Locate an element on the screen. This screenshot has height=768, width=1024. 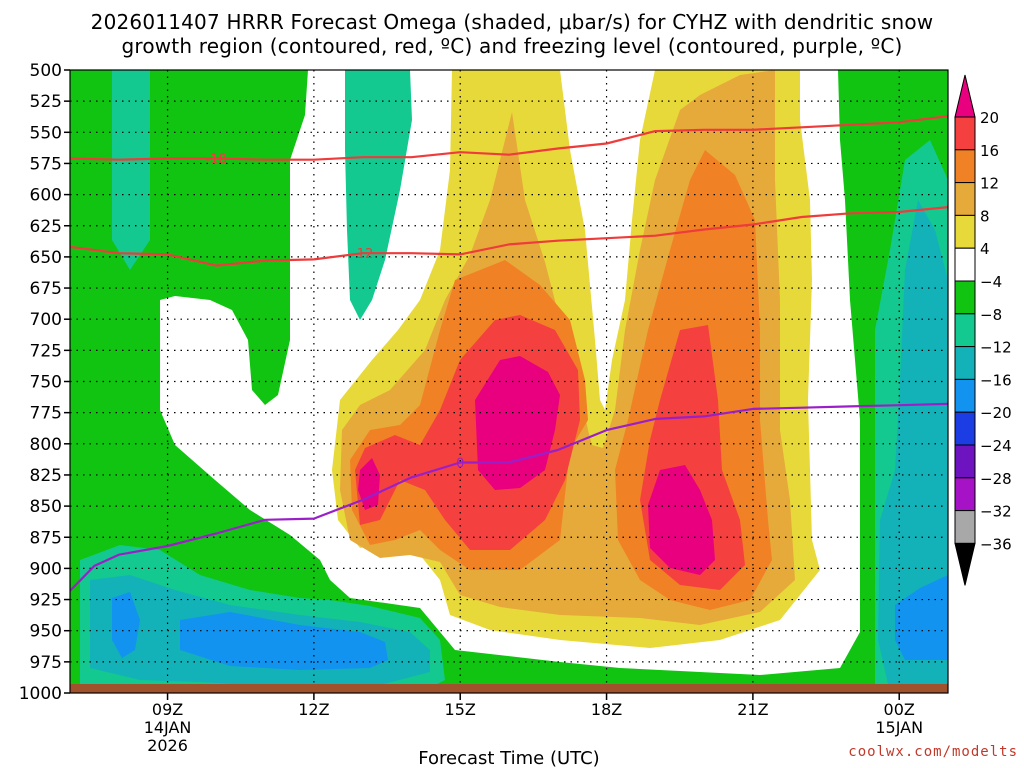
y-tick-label-825: 825 is located at coordinates (46, 476).